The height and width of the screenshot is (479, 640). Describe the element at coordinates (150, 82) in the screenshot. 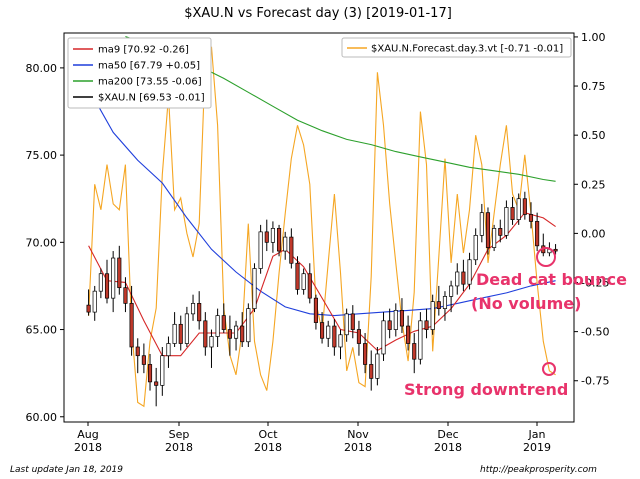

I see `legend-label: ma200 [73.55 -0.06]` at that location.